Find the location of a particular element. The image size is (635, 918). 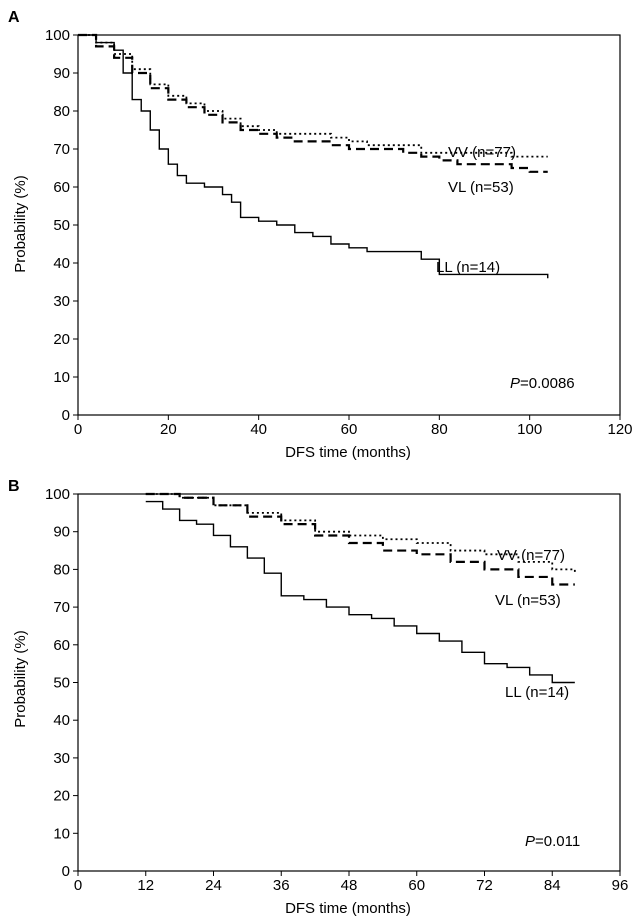

panel-b-label: B is located at coordinates (14, 486).